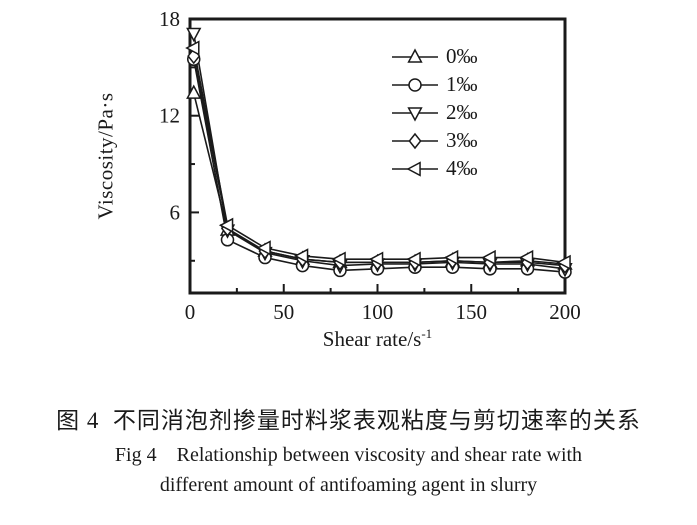 This screenshot has height=525, width=697. Describe the element at coordinates (565, 312) in the screenshot. I see `x-tick-label: 200` at that location.